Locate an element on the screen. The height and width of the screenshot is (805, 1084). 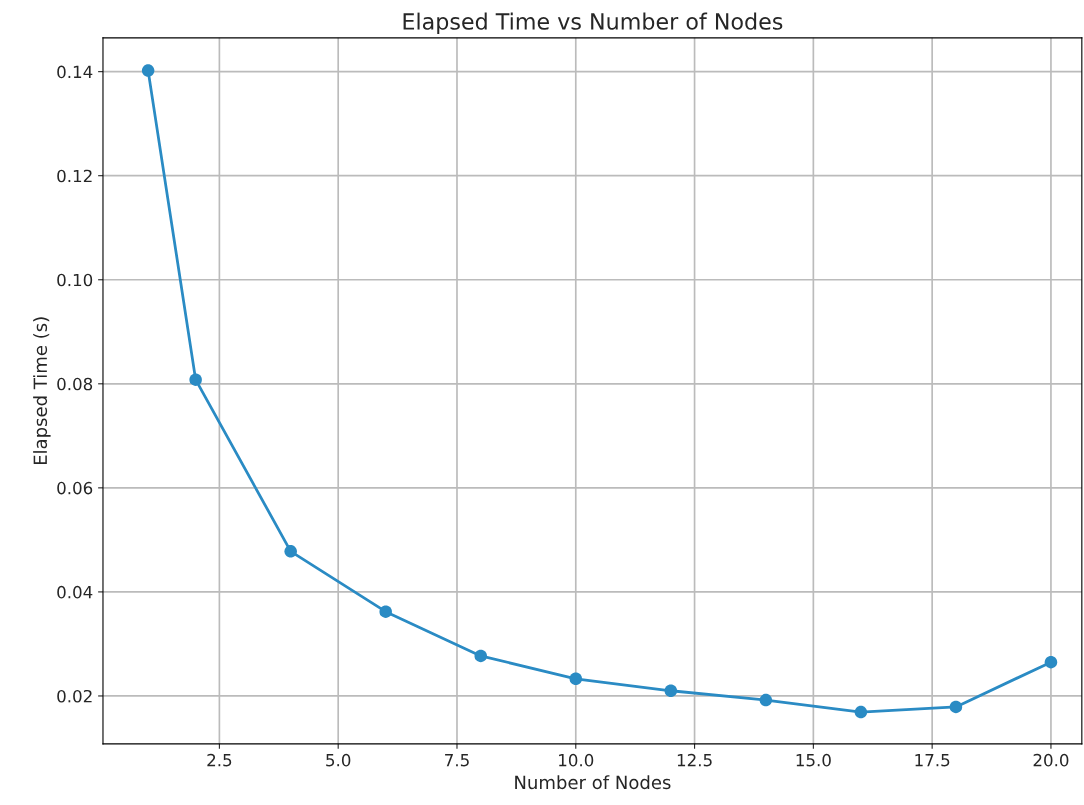
x-tick-label: 10.0 is located at coordinates (576, 760).